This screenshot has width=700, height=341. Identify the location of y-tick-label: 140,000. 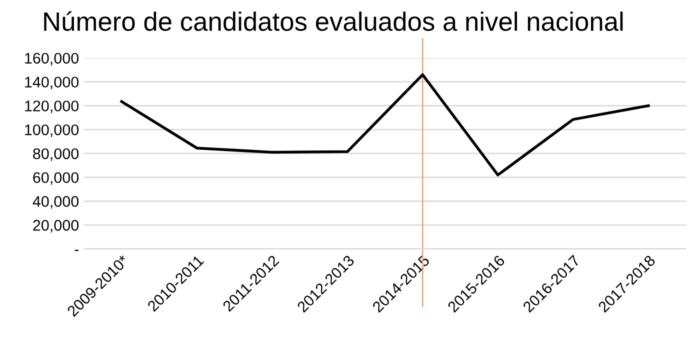
(52, 83).